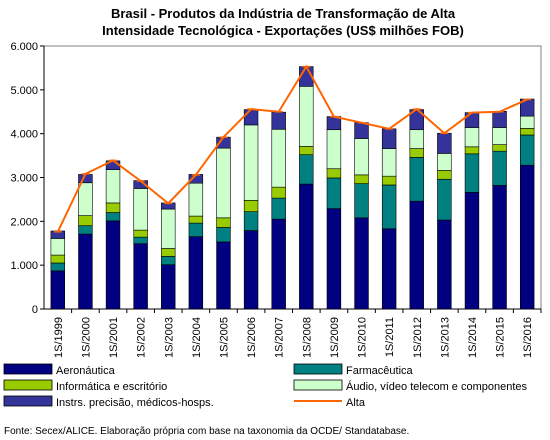  Describe the element at coordinates (280, 337) in the screenshot. I see `x-tick-label: 1S/2007` at that location.